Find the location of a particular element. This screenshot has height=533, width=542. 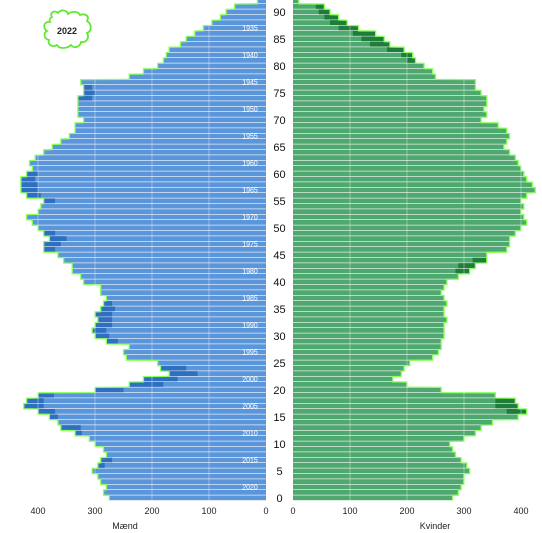

badge-frame-icon is located at coordinates (67, 29).